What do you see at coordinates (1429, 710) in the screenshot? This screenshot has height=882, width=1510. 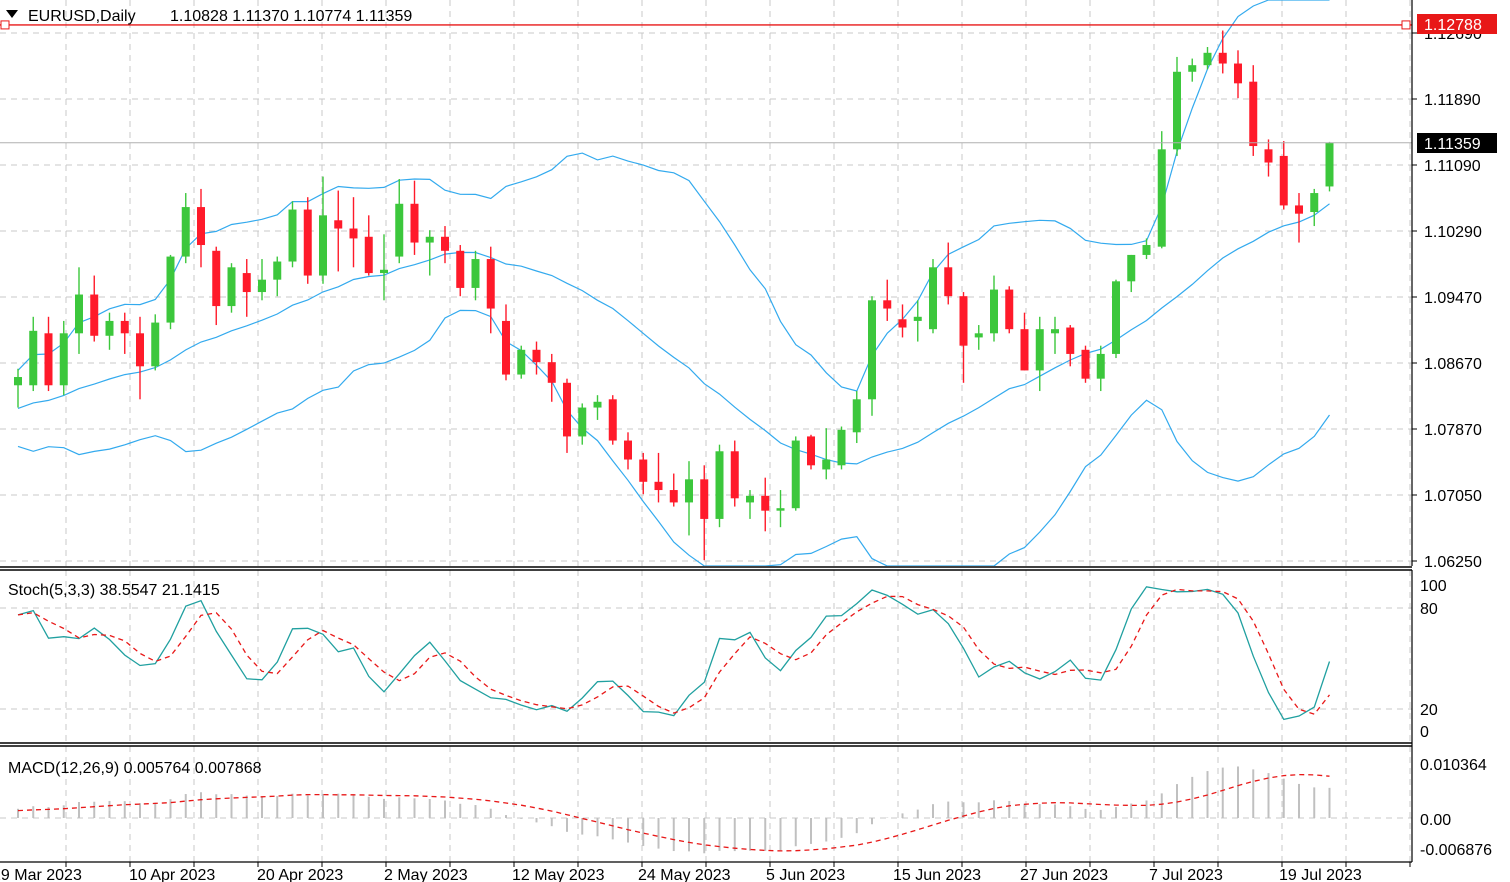 I see `stoch-tick: 20` at bounding box center [1429, 710].